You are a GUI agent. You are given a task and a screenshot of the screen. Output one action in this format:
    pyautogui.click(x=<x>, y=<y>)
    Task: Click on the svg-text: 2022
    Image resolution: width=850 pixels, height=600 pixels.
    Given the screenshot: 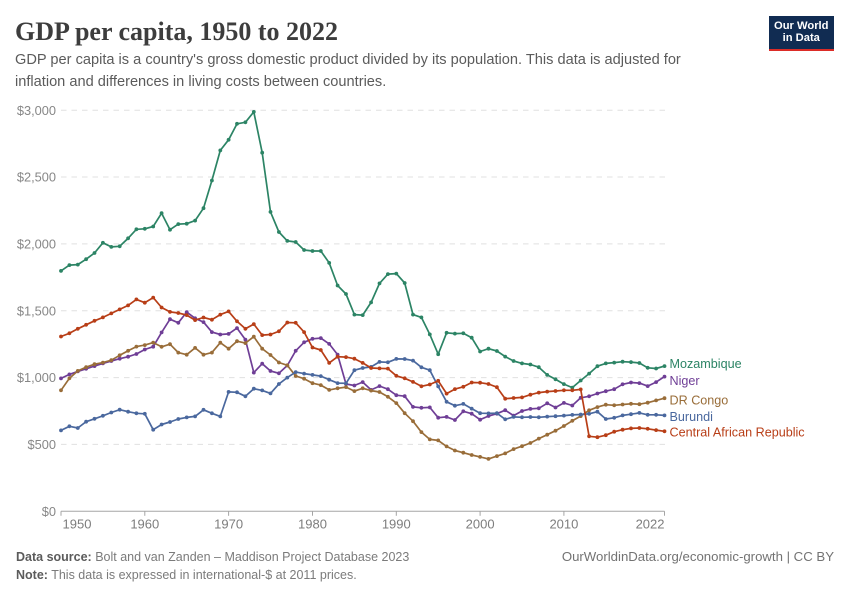 What is the action you would take?
    pyautogui.click(x=650, y=524)
    